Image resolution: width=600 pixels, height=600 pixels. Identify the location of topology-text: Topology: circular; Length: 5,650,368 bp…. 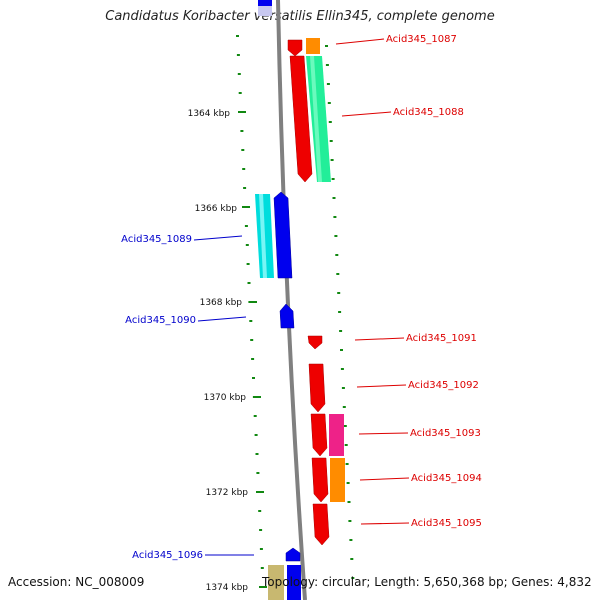
(427, 582).